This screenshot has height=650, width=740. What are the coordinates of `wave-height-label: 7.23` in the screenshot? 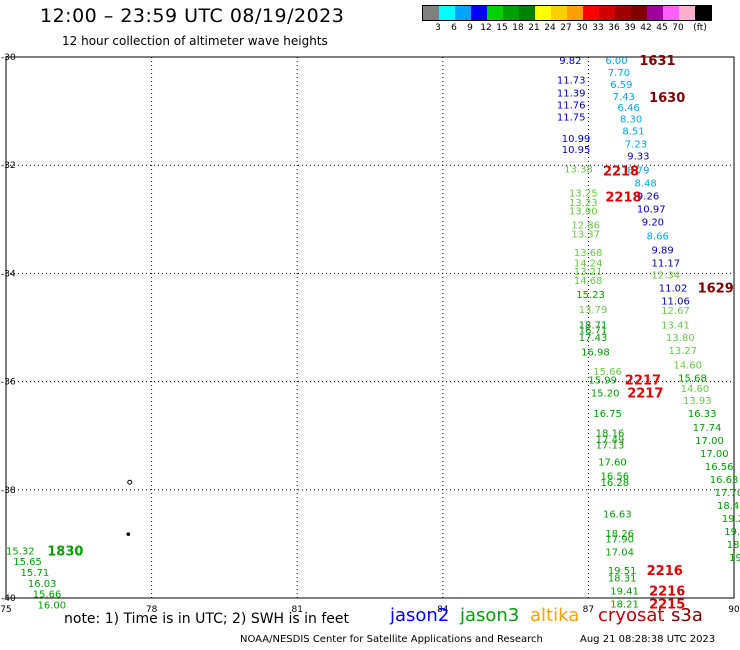 It's located at (636, 145).